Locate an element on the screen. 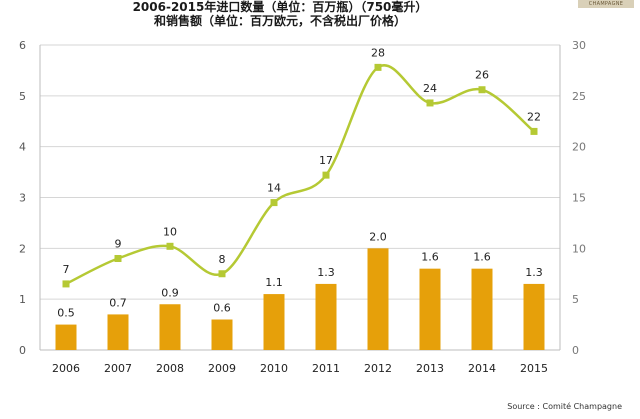 The width and height of the screenshot is (640, 419). left-axis-tick-label: 2 is located at coordinates (22, 248).